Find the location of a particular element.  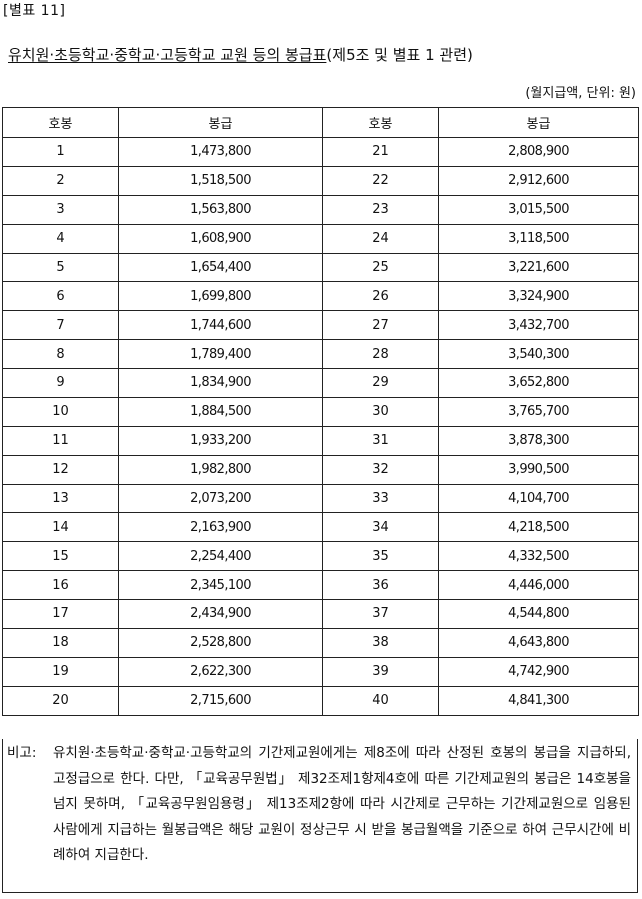

grade-cell: 34 is located at coordinates (380, 527).